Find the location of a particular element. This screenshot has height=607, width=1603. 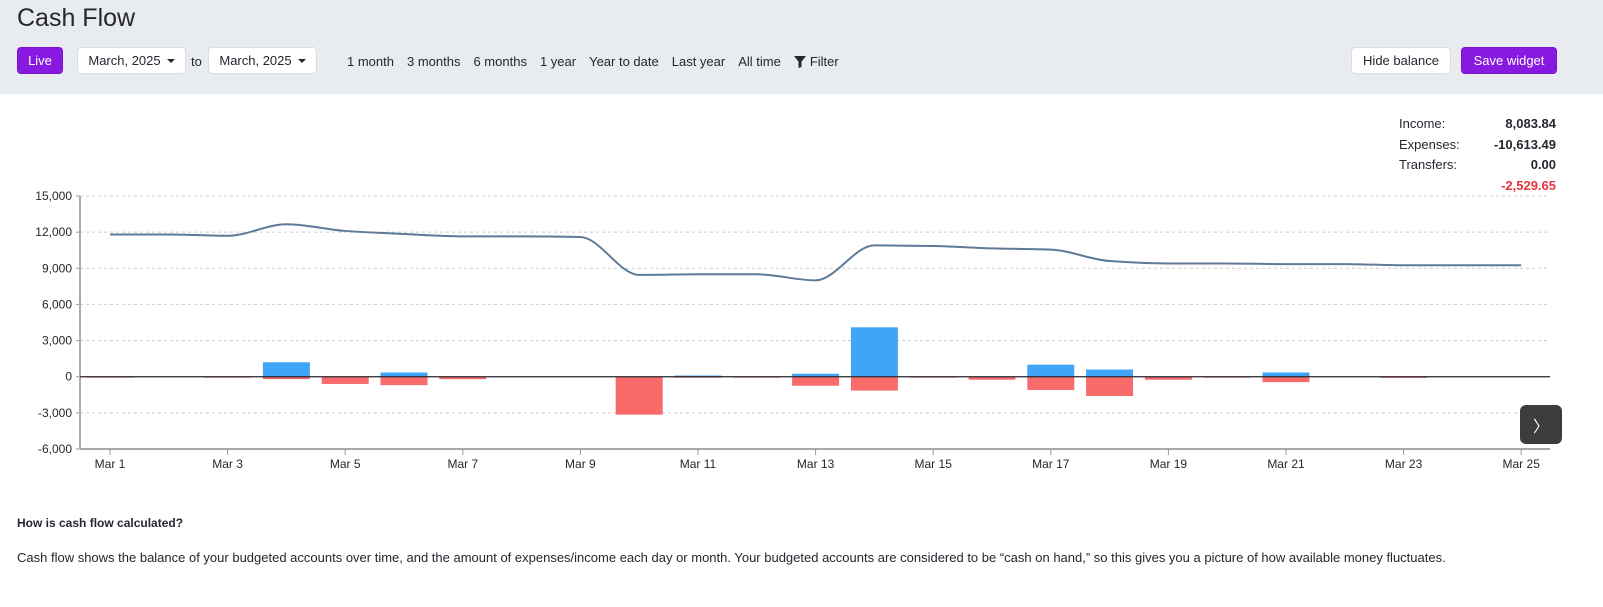

x-tick-label: Mar 21 is located at coordinates (1286, 464).